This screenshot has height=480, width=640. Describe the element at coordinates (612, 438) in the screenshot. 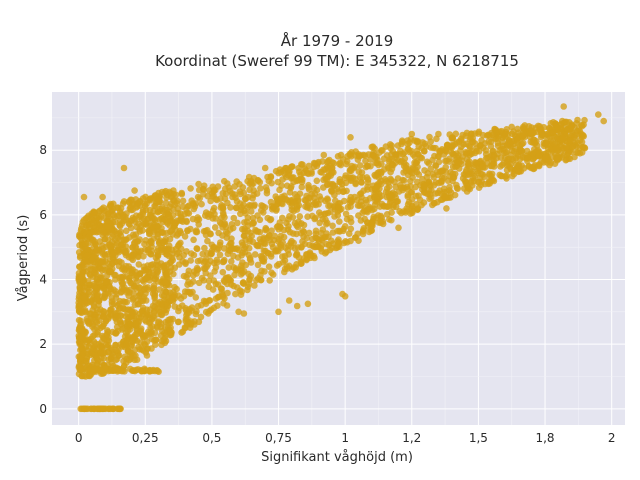

I see `x-tick-label: 2` at that location.